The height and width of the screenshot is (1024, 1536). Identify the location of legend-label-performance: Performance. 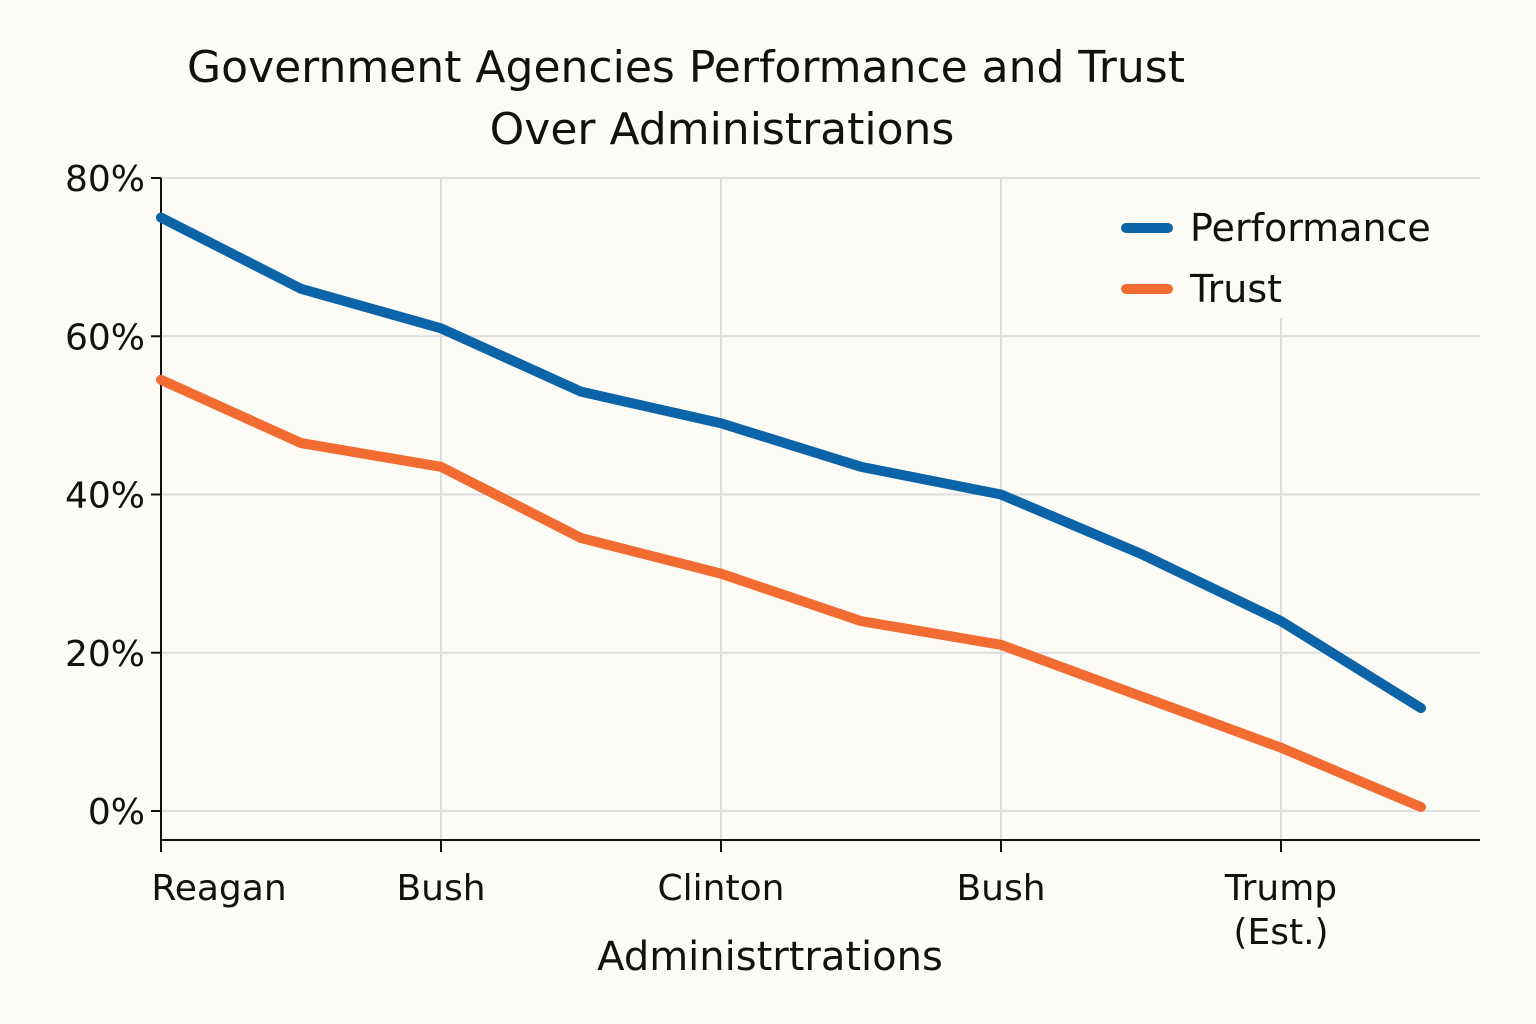
(1310, 228).